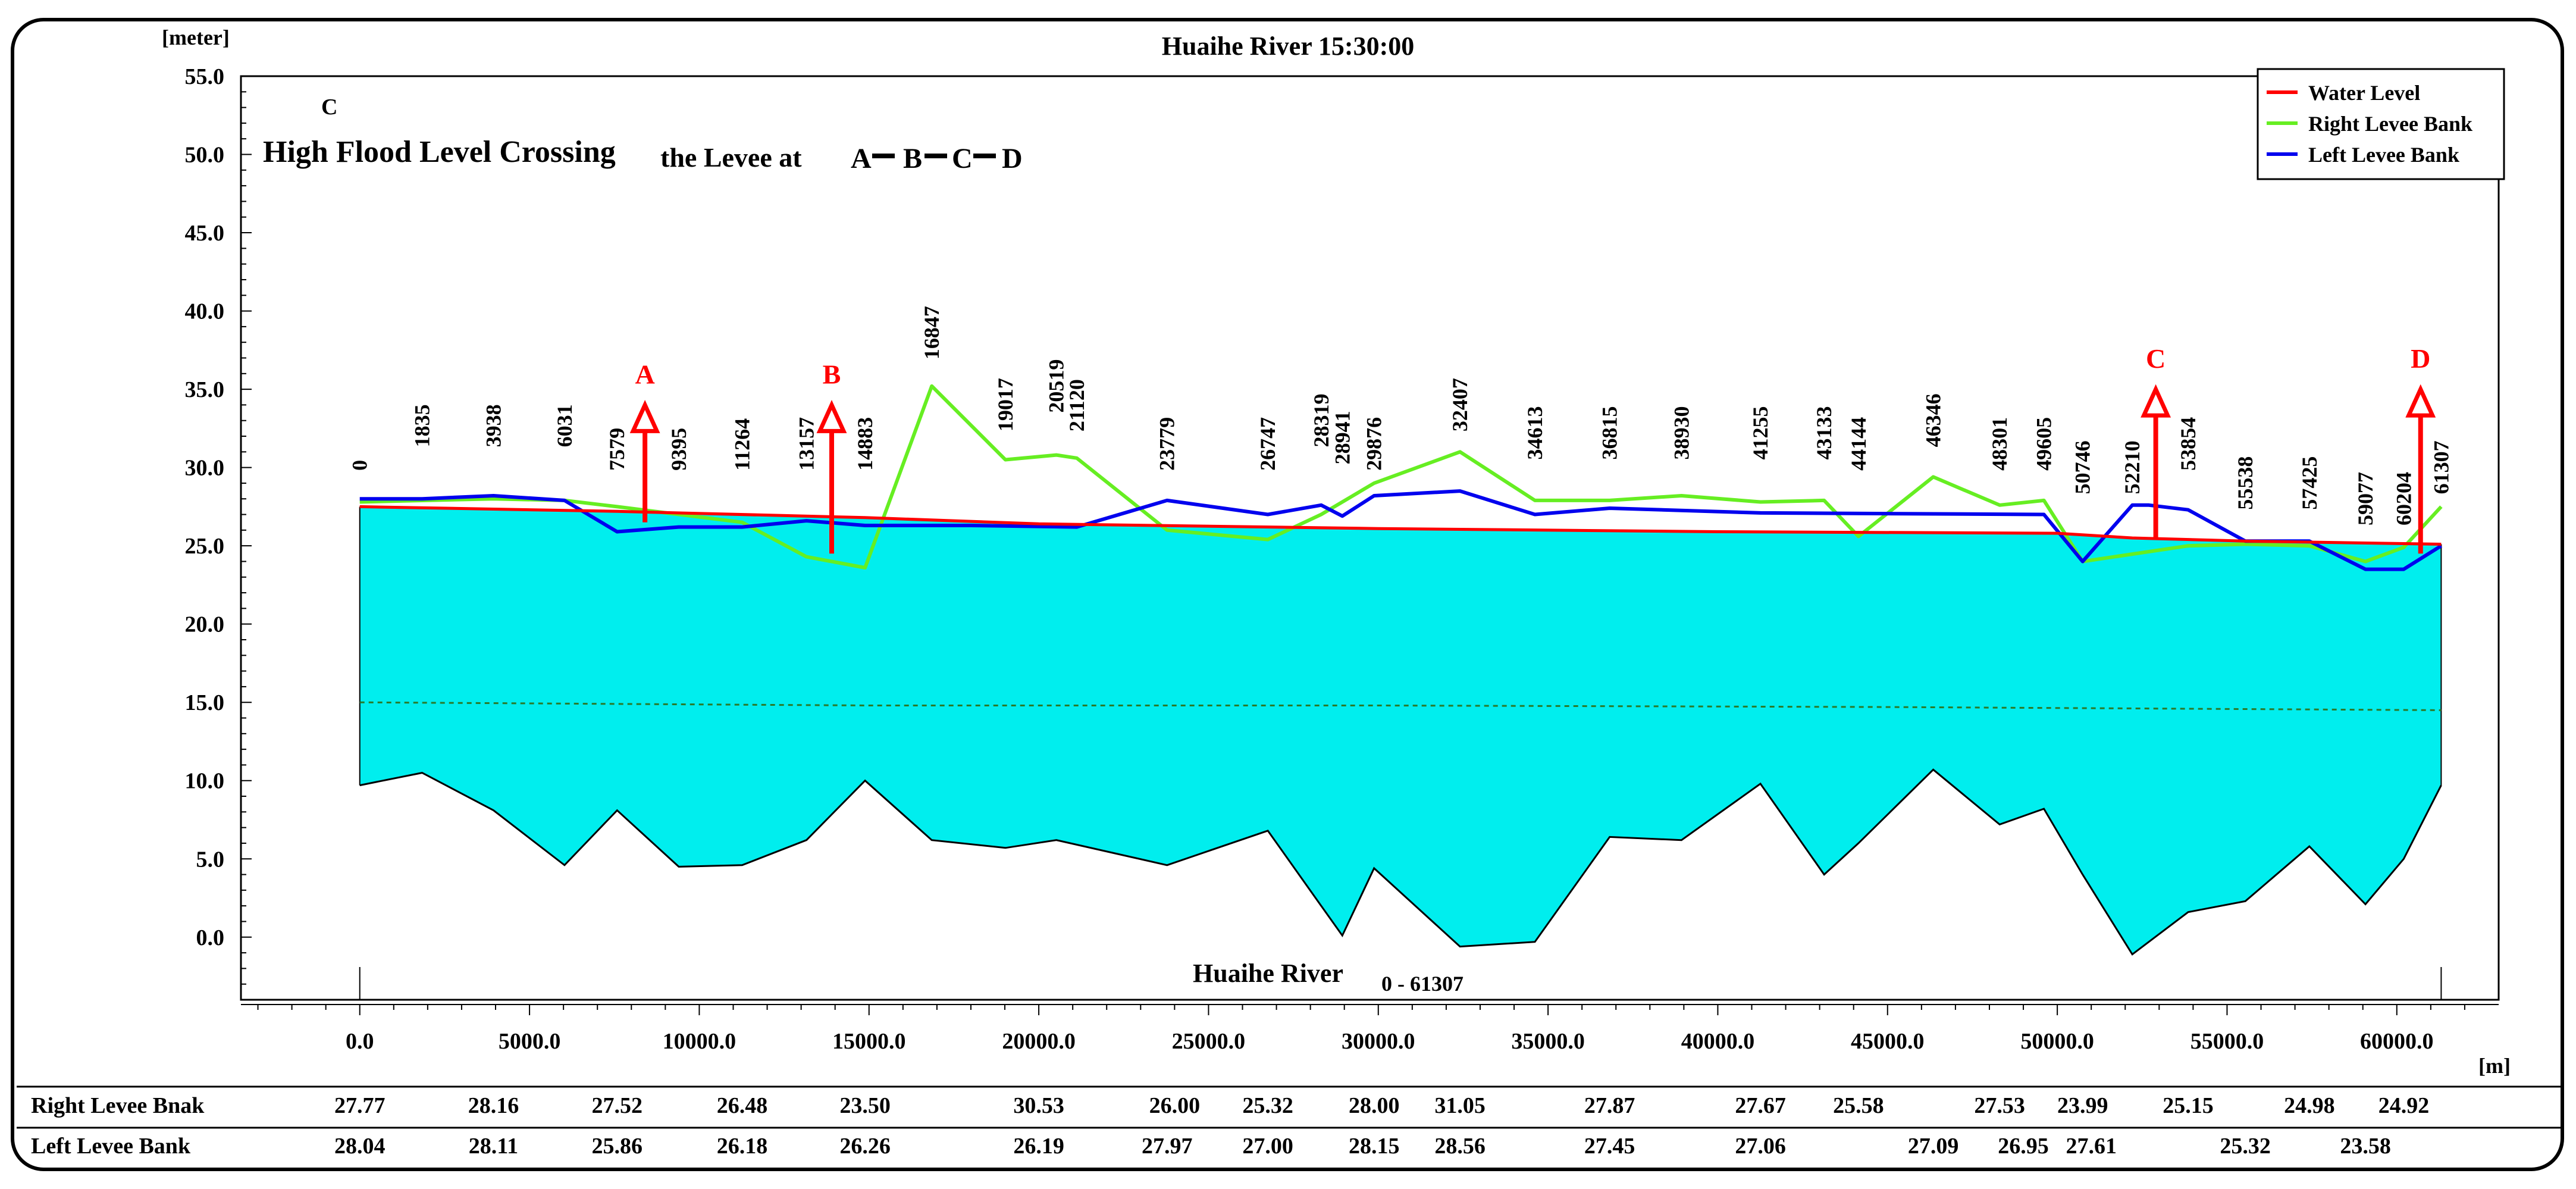 Image resolution: width=2576 pixels, height=1189 pixels. Describe the element at coordinates (2364, 93) in the screenshot. I see `legend-label-0: Water Level` at that location.